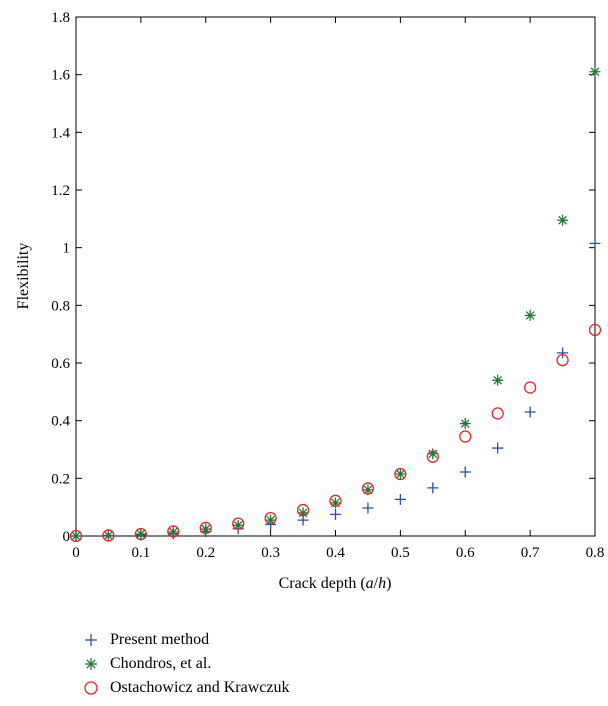 Image resolution: width=608 pixels, height=706 pixels. Describe the element at coordinates (141, 553) in the screenshot. I see `x-tick-label: 0.1` at that location.